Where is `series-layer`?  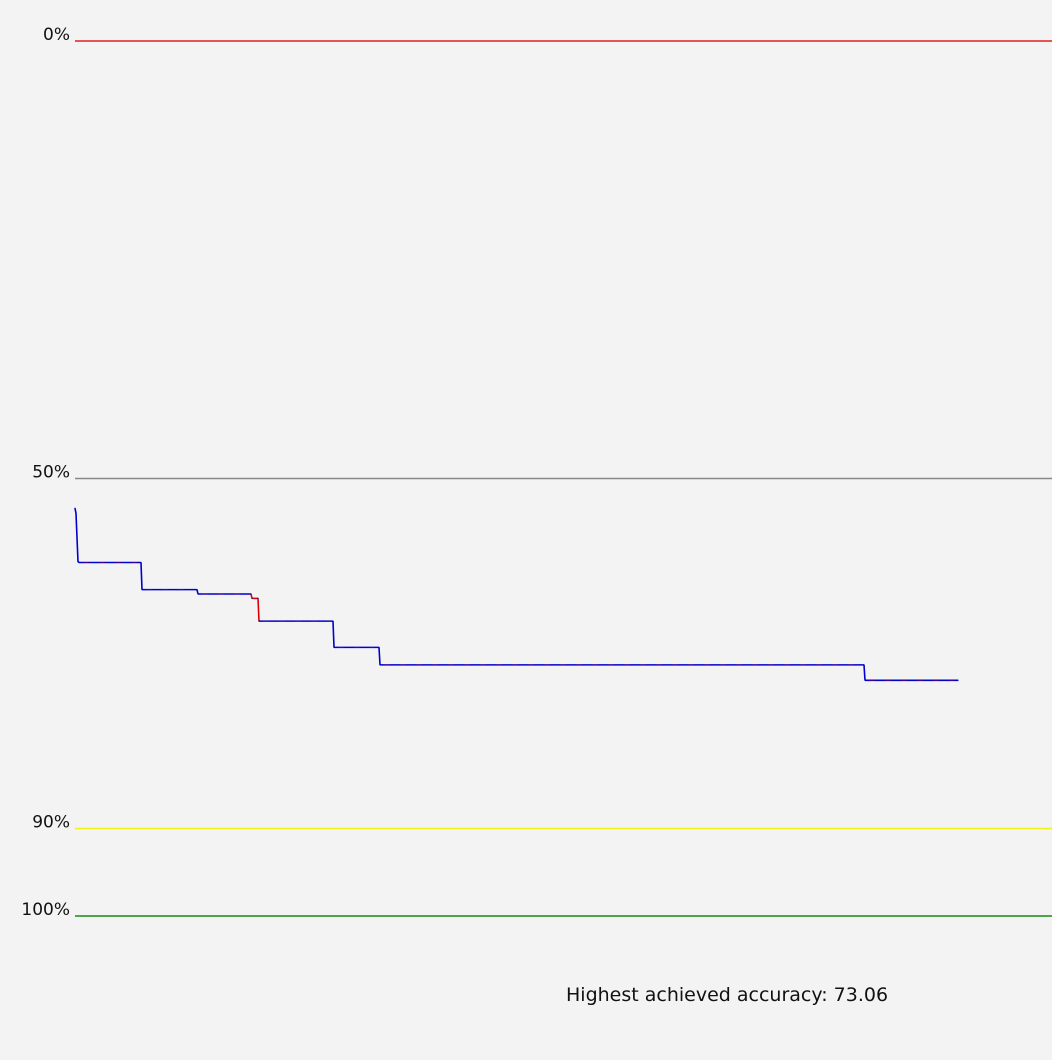
series-layer is located at coordinates (516, 594).